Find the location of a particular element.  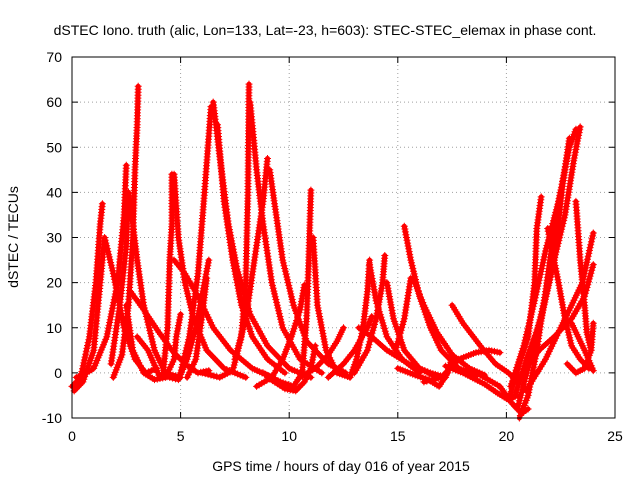

y-tick-label: 40 is located at coordinates (54, 192).